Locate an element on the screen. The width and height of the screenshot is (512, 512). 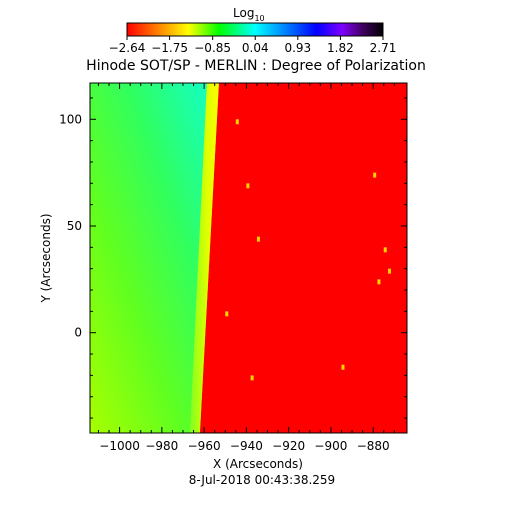
colorbar-tick-label: 1.82 is located at coordinates (340, 48).